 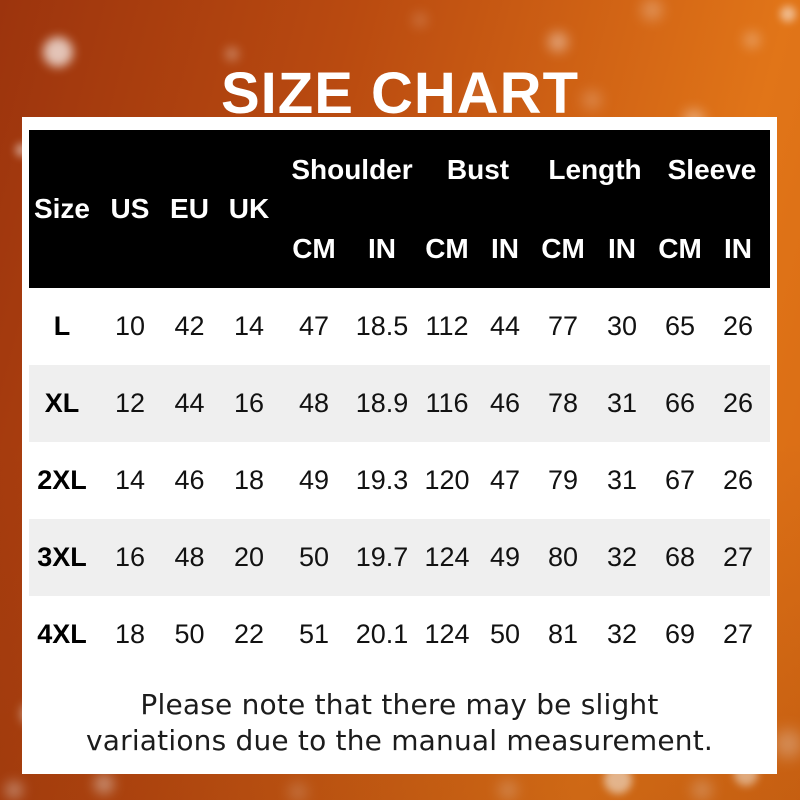 What do you see at coordinates (248, 557) in the screenshot?
I see `table-cell: 20` at bounding box center [248, 557].